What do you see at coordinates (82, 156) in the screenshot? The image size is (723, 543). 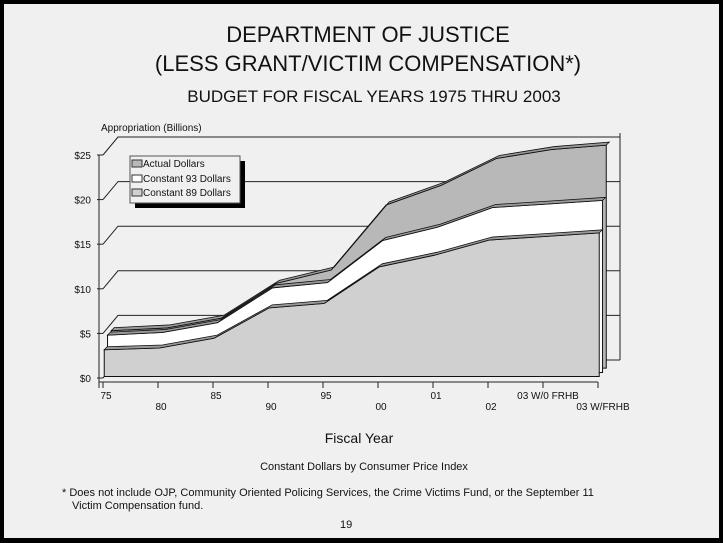 I see `y-tick-label: $25` at bounding box center [82, 156].